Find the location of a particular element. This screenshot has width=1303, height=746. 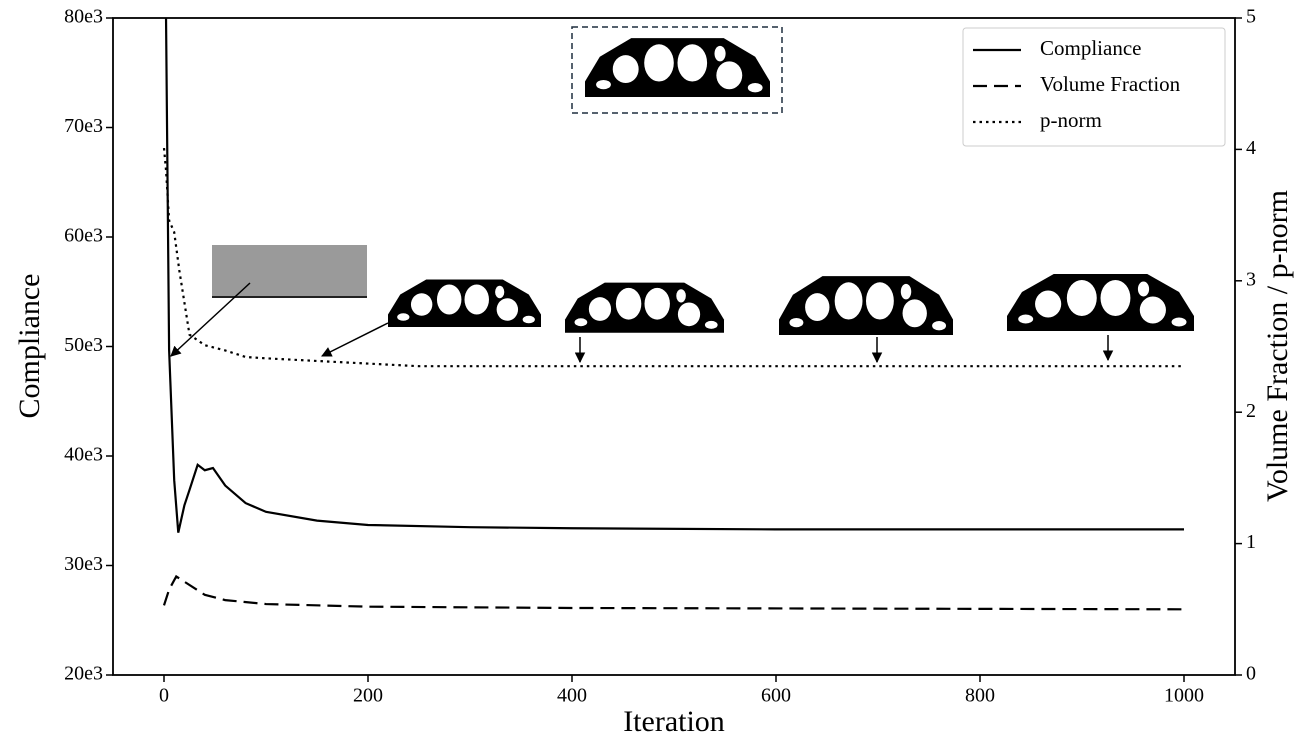

y-tick-label: 60e3 is located at coordinates (83, 236).